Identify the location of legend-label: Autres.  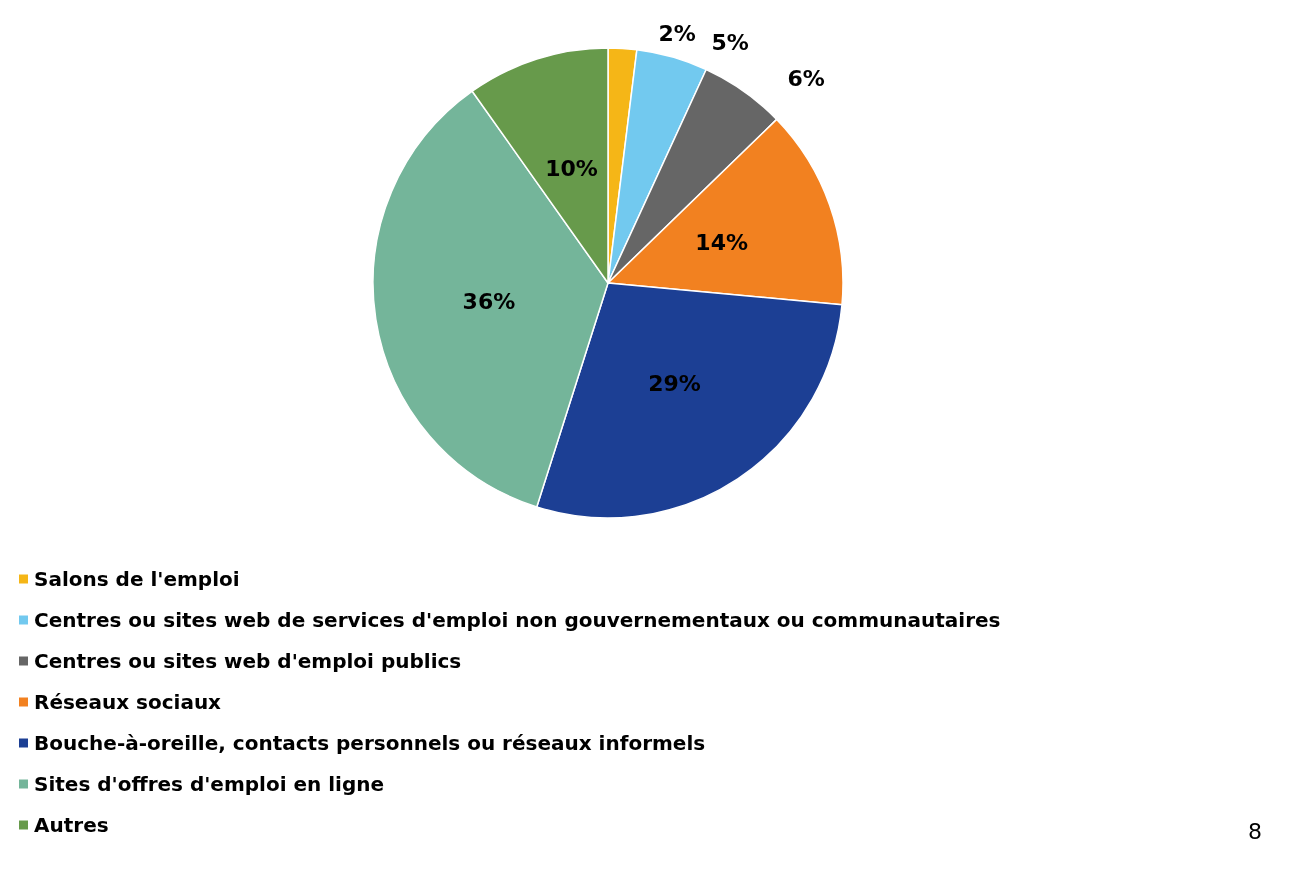
(71, 825).